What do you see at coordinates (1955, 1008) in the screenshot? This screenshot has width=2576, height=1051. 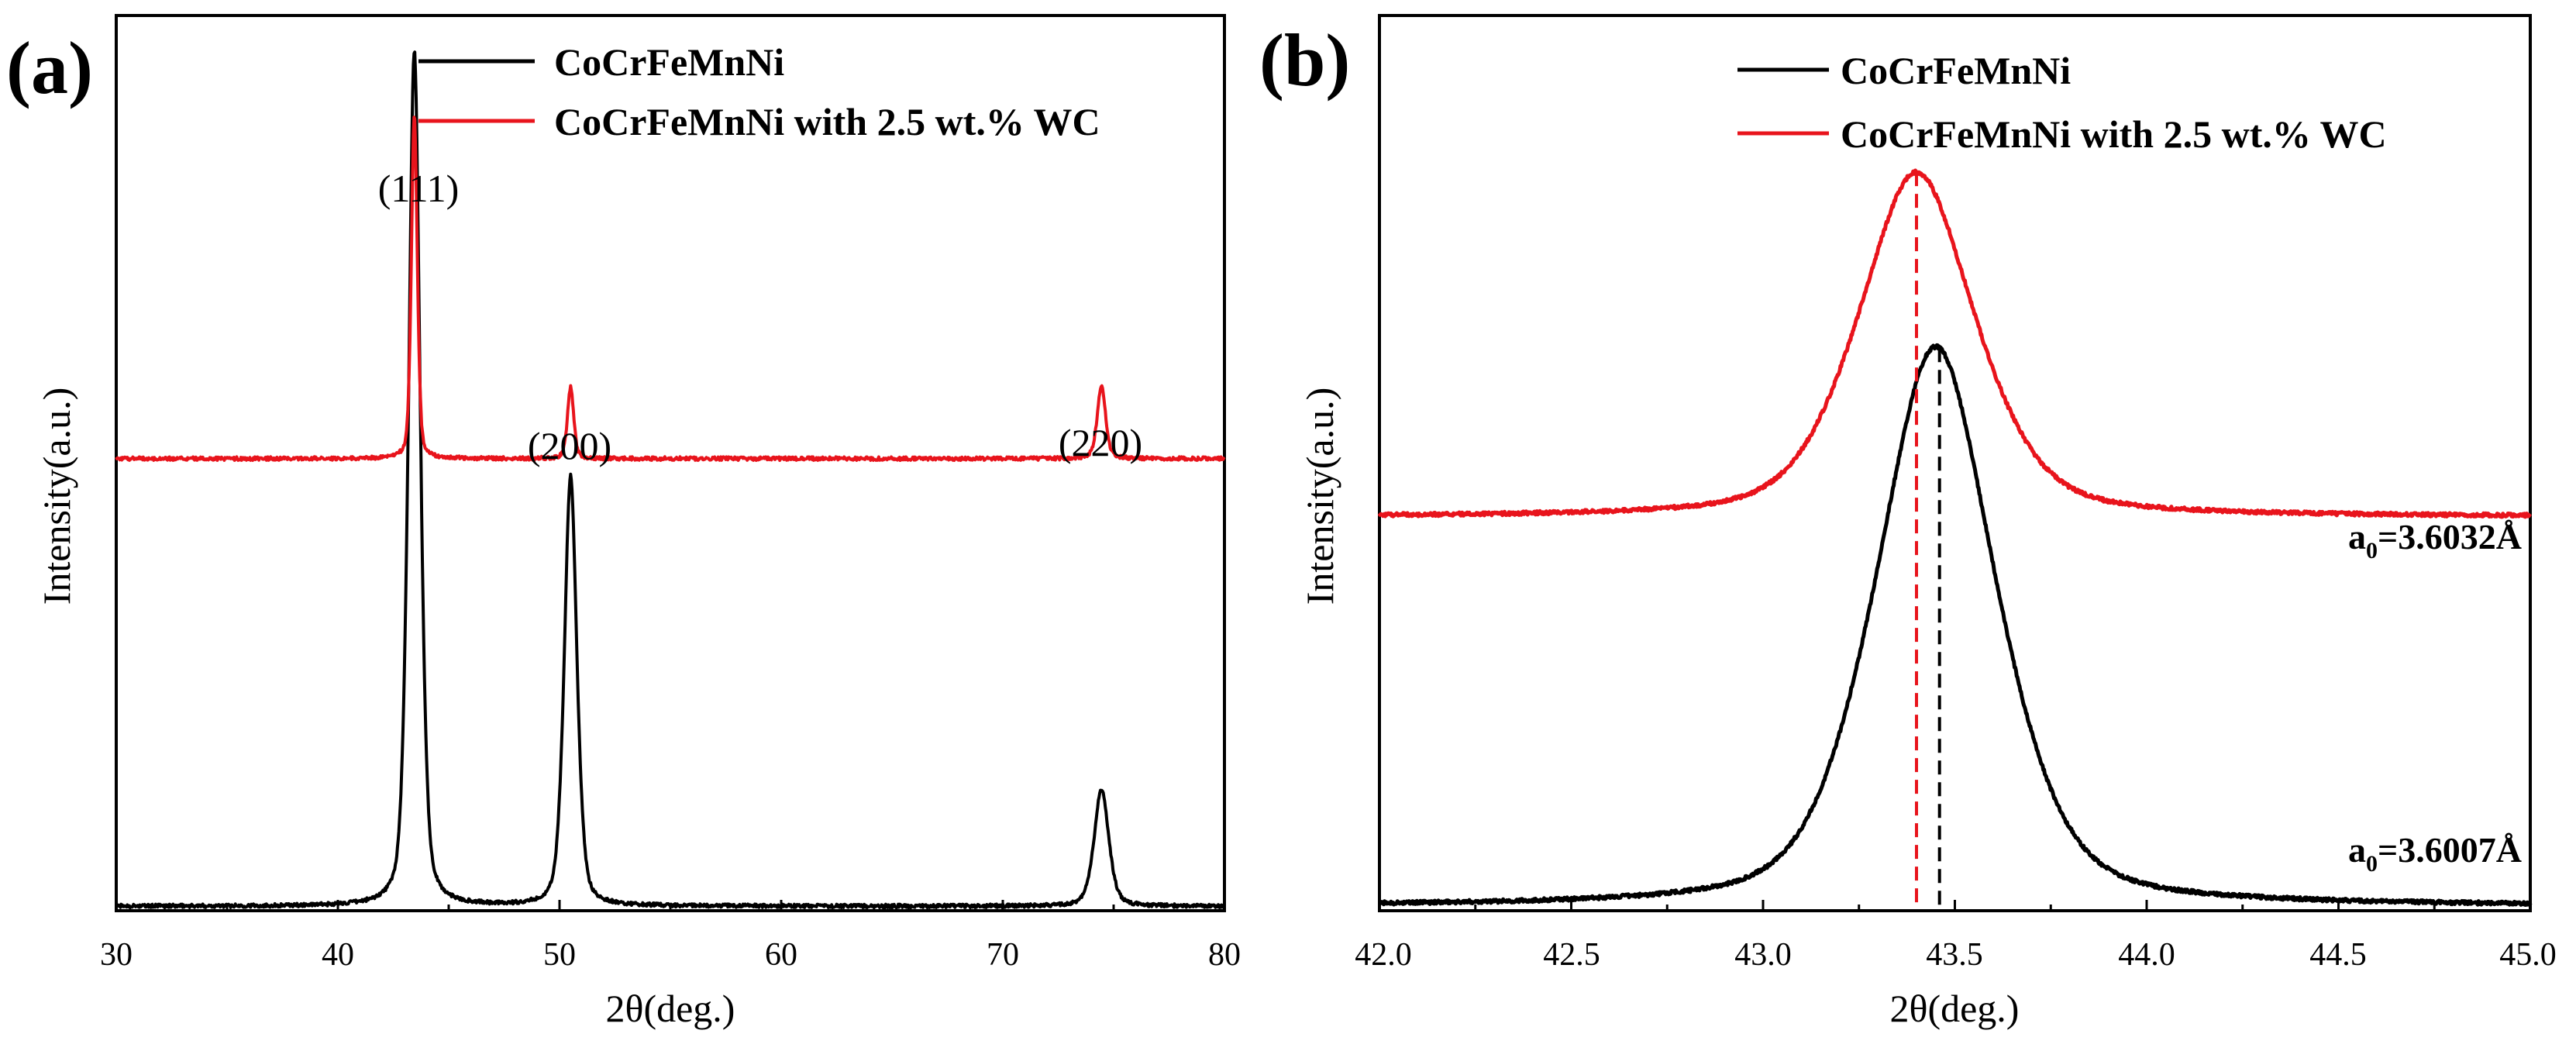 I see `x-axis-title-b: 2θ(deg.)` at bounding box center [1955, 1008].